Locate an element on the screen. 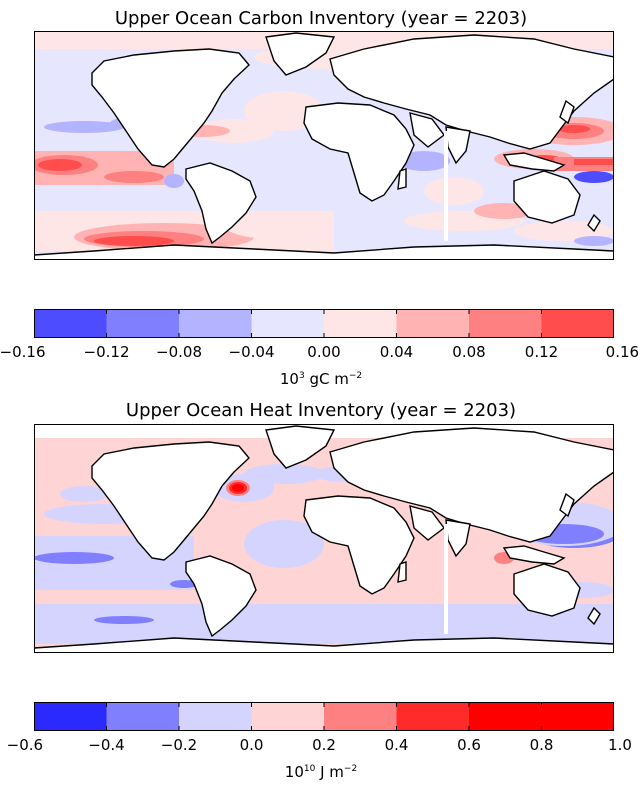 Image resolution: width=642 pixels, height=795 pixels. colorbar-tick-label: −0.6 is located at coordinates (25, 745).